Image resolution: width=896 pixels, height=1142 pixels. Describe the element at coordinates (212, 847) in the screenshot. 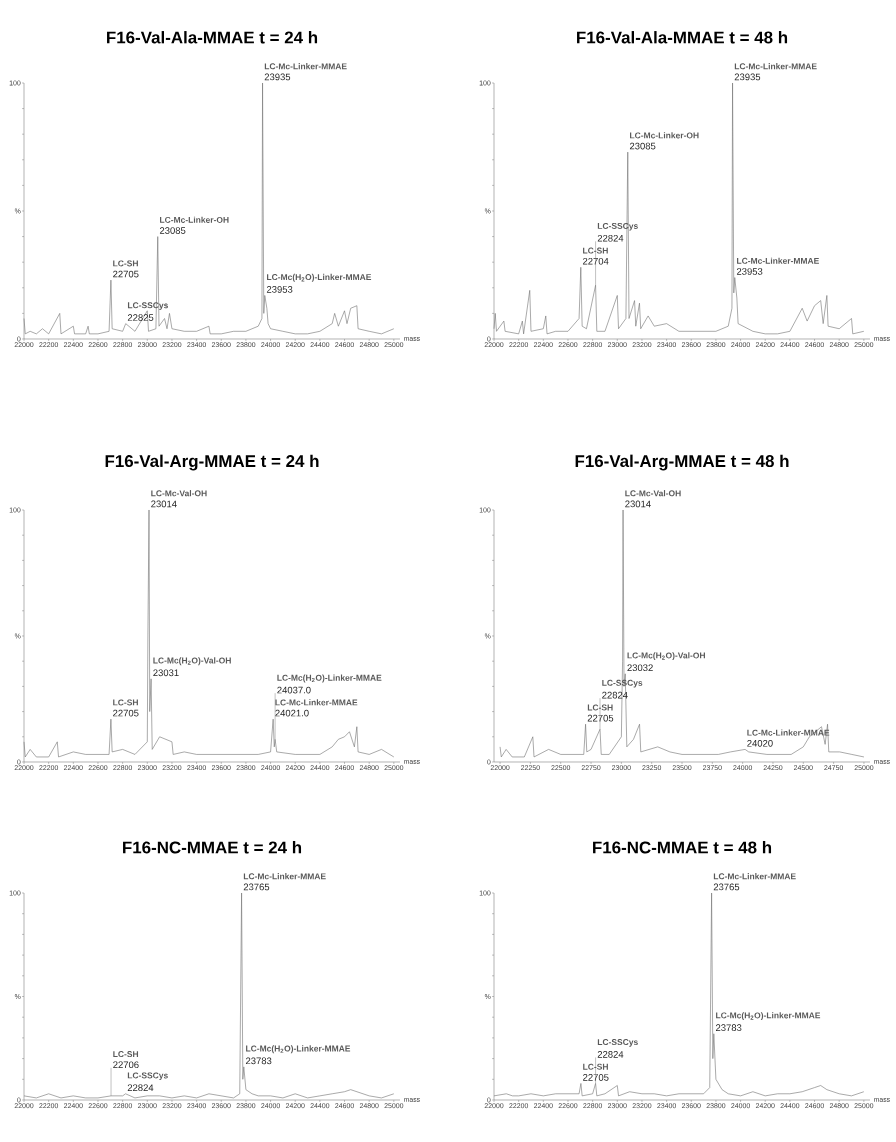

I see `chart-title: F16-NC-MMAE t = 24 h` at that location.